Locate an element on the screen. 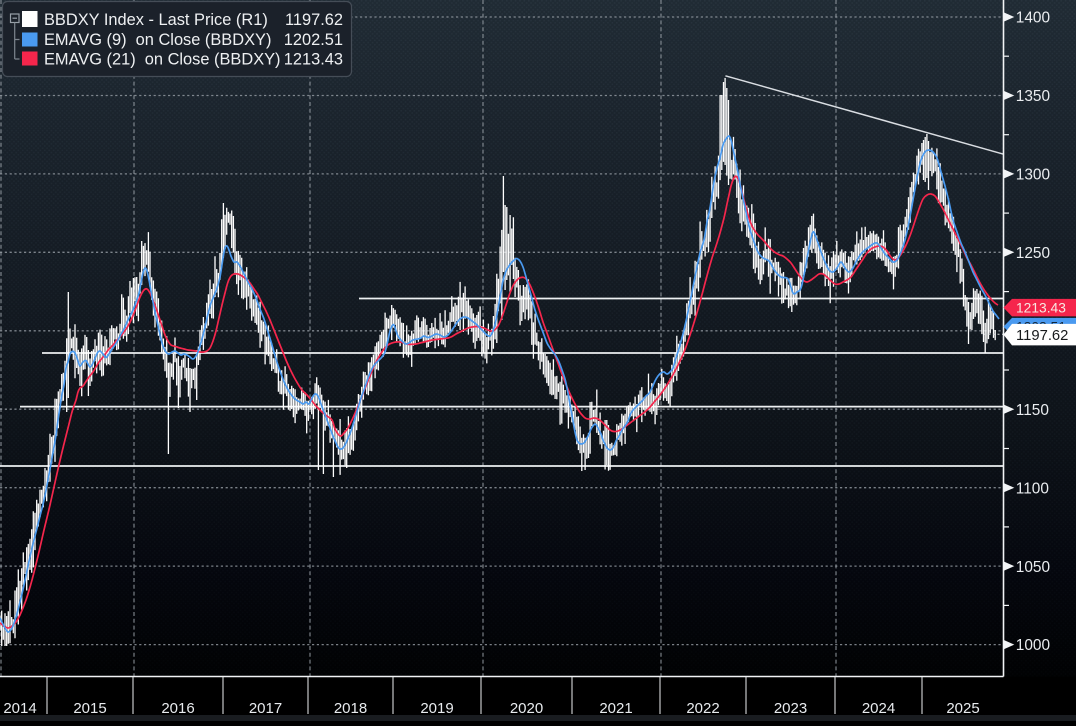 The height and width of the screenshot is (726, 1076). svg-text: 1202.51 is located at coordinates (313, 40).